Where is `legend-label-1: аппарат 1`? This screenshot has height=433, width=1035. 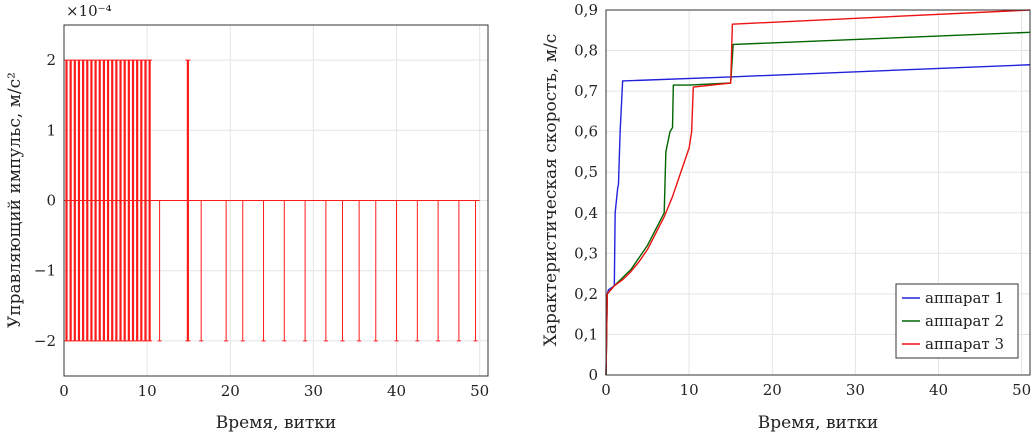
legend-label-1: аппарат 1 is located at coordinates (964, 298).